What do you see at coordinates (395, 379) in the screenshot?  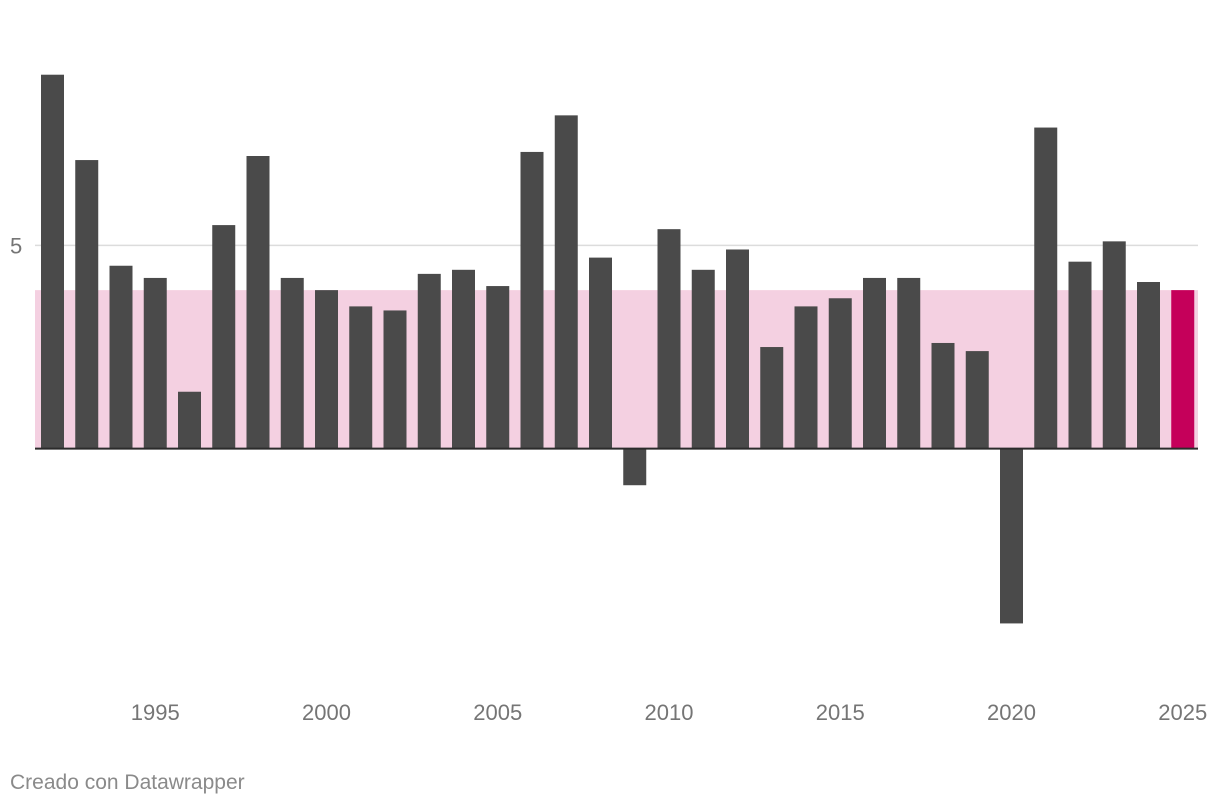 I see `bar-2002` at bounding box center [395, 379].